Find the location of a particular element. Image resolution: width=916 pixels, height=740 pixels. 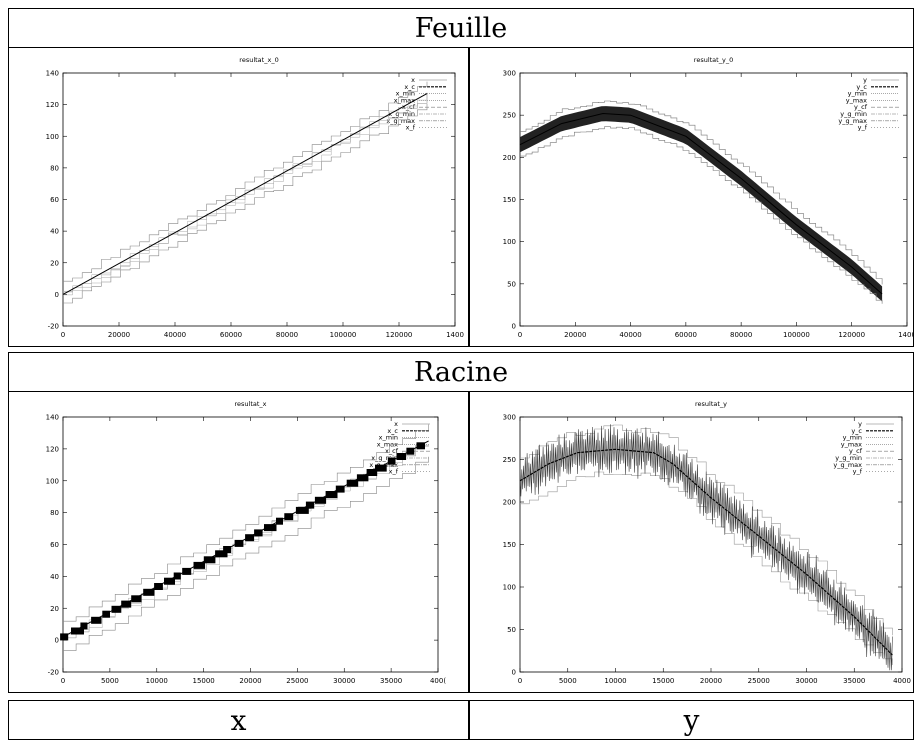

legend-label: x_g_max is located at coordinates (400, 121).